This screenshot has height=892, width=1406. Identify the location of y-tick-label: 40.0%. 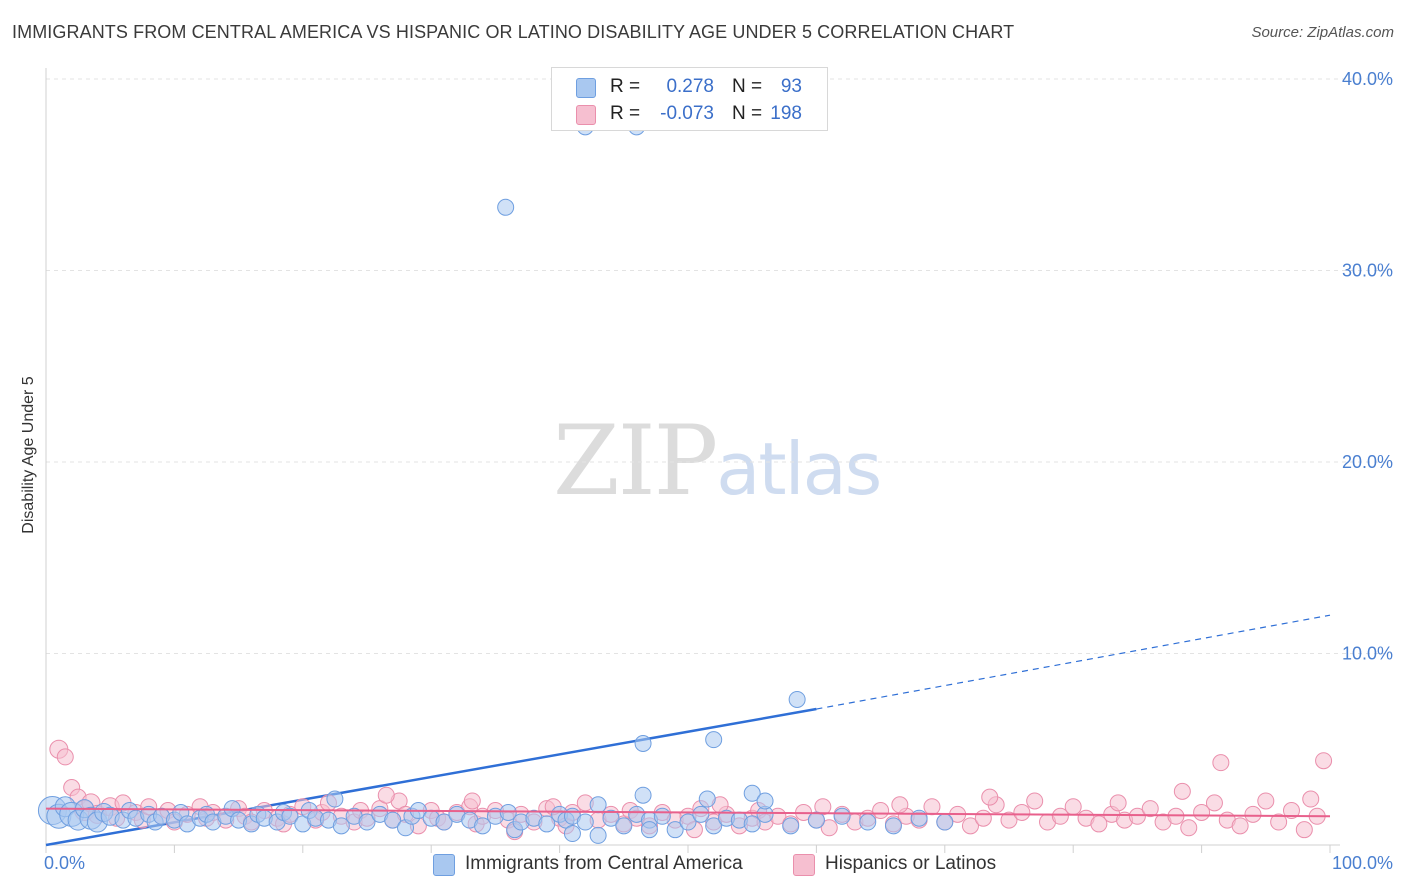
(1367, 79).